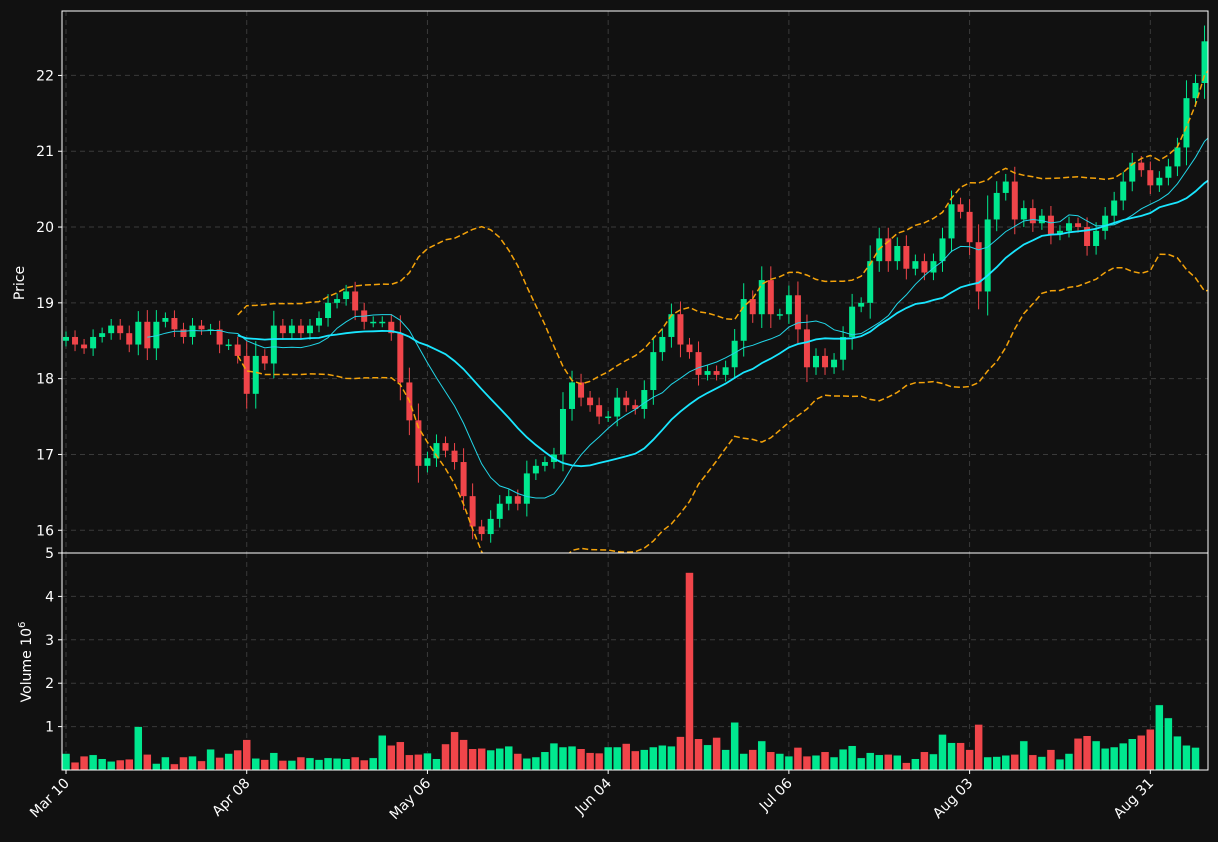 This screenshot has height=842, width=1218. I want to click on price-tick-label: 20, so click(45, 228).